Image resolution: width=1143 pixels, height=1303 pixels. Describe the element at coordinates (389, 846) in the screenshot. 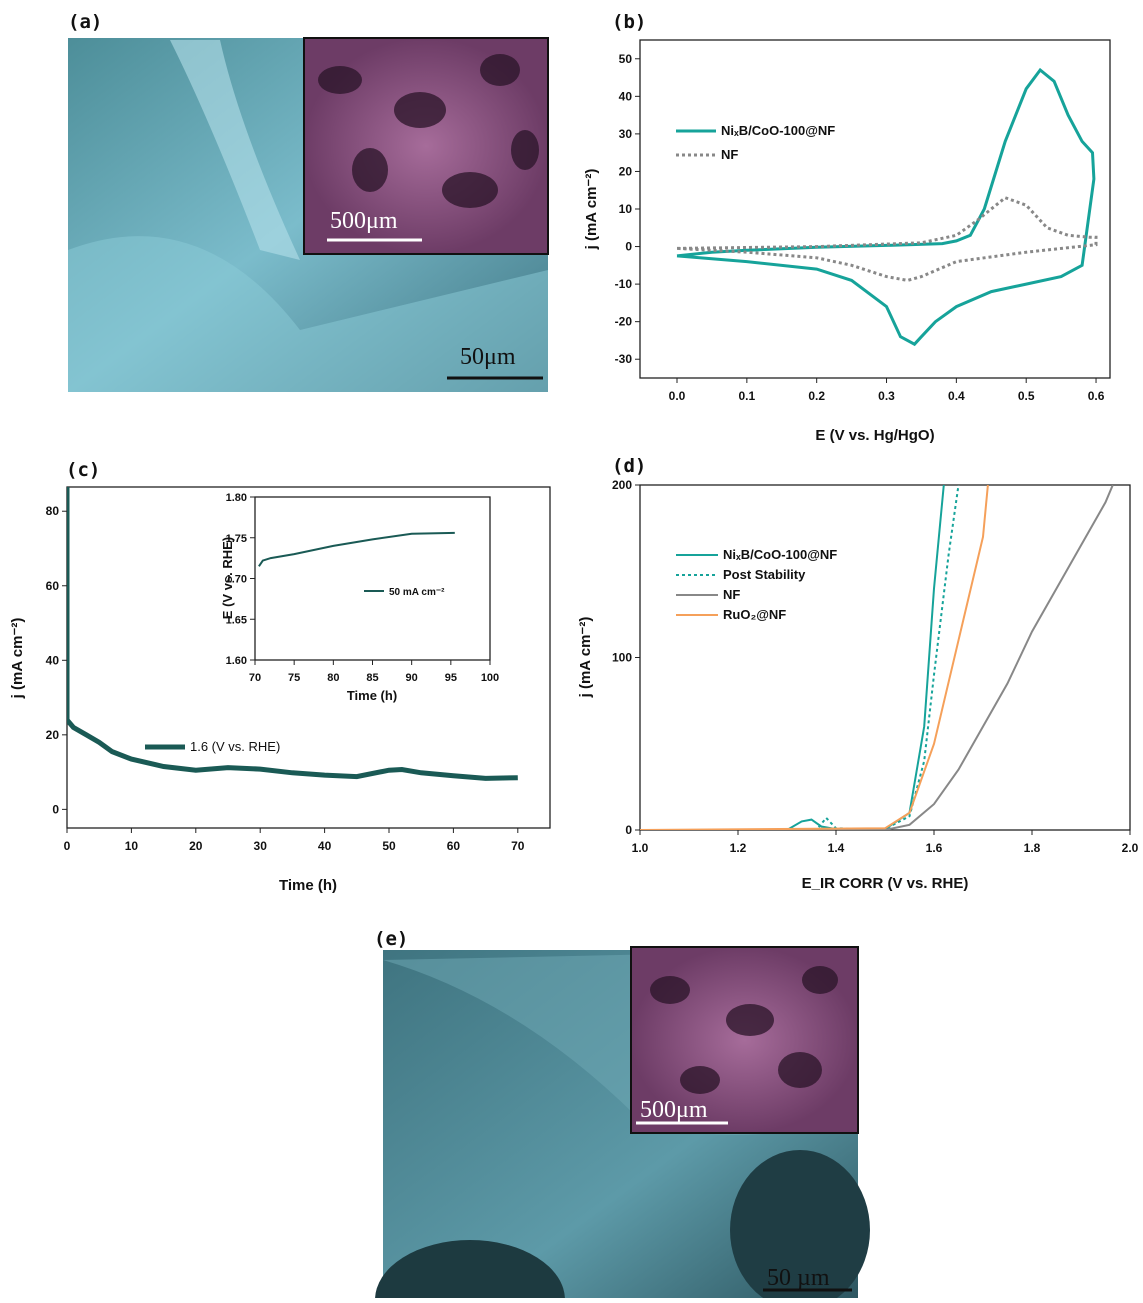

I see `x-tick-label: 50` at that location.